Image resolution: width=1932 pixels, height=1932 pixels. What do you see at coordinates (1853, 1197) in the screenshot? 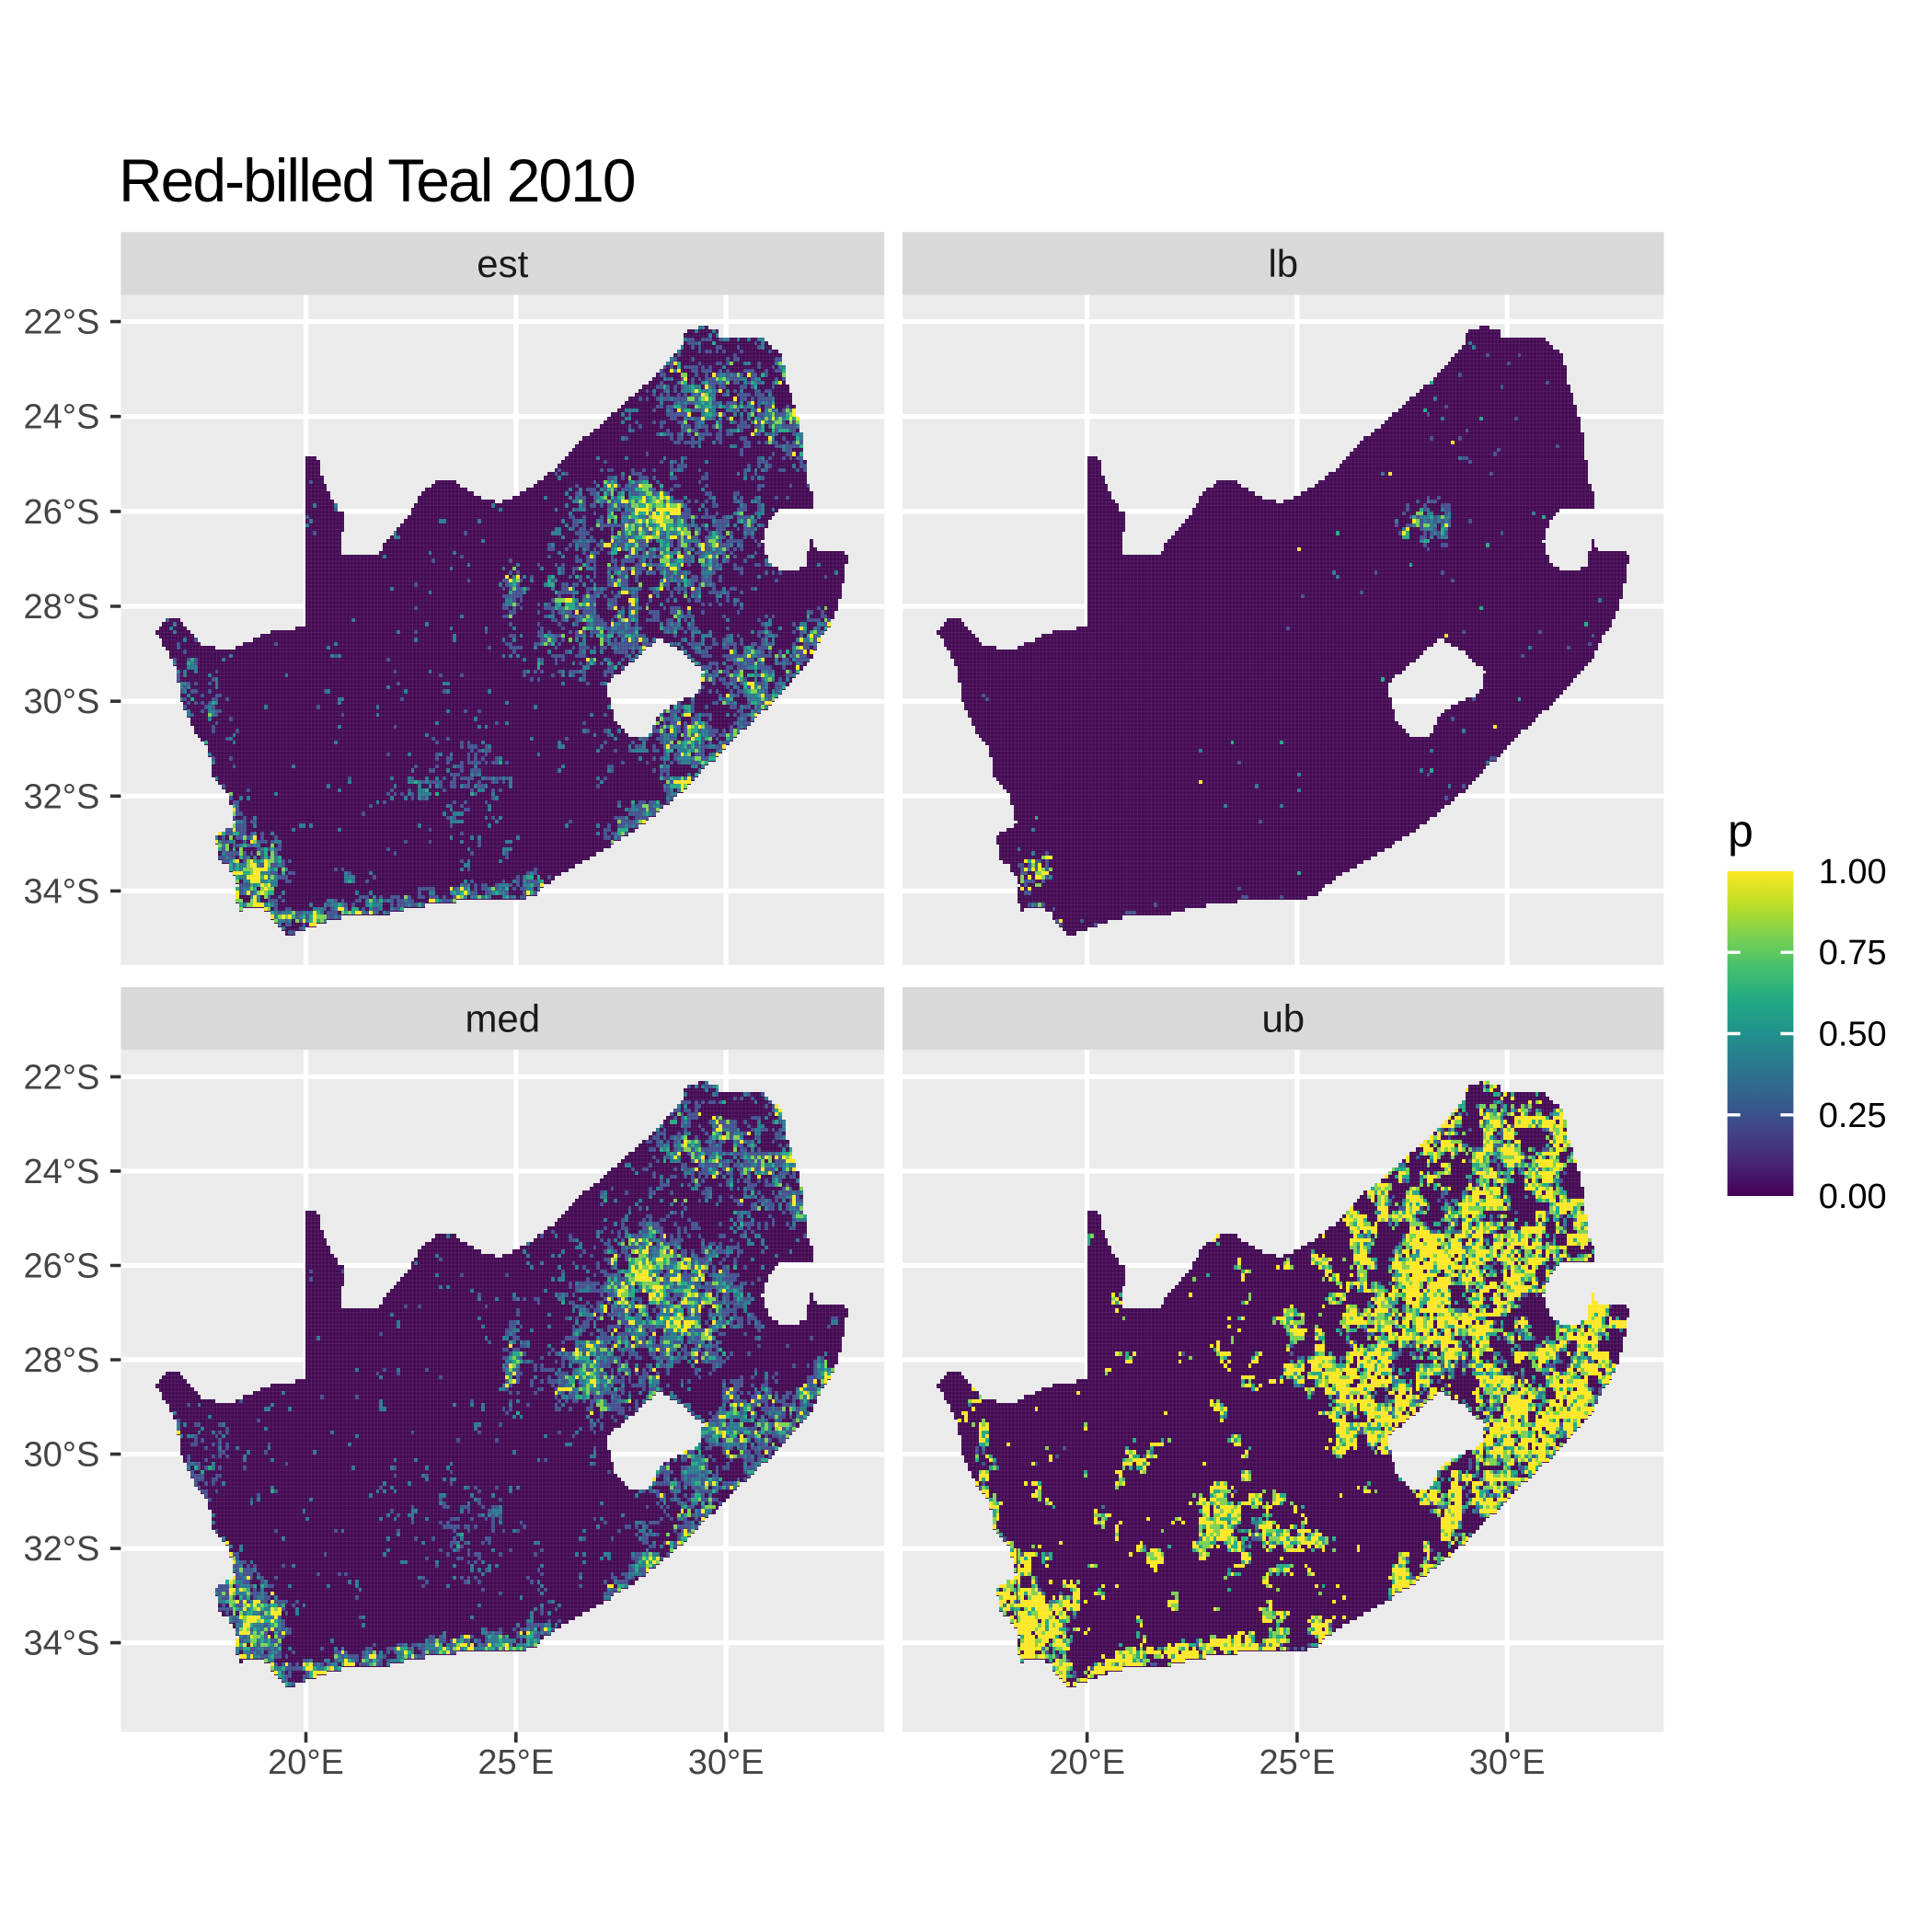
I see `svg-text: 0.00` at bounding box center [1853, 1197].